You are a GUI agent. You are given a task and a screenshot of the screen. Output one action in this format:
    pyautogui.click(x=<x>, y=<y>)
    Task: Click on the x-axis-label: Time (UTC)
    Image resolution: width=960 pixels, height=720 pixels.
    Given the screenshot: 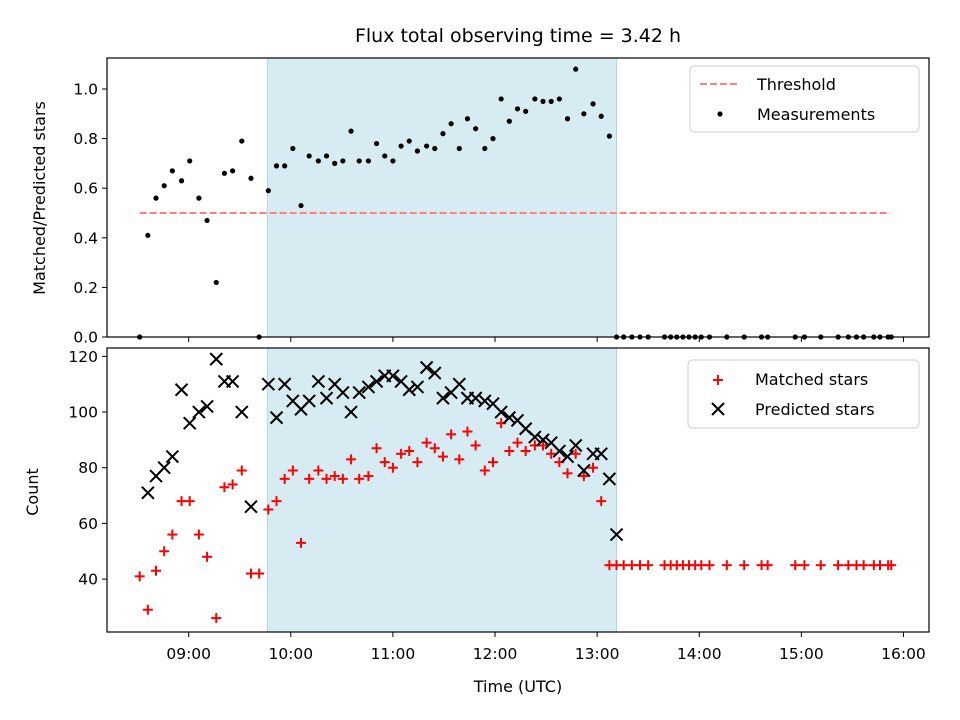 What is the action you would take?
    pyautogui.click(x=517, y=686)
    